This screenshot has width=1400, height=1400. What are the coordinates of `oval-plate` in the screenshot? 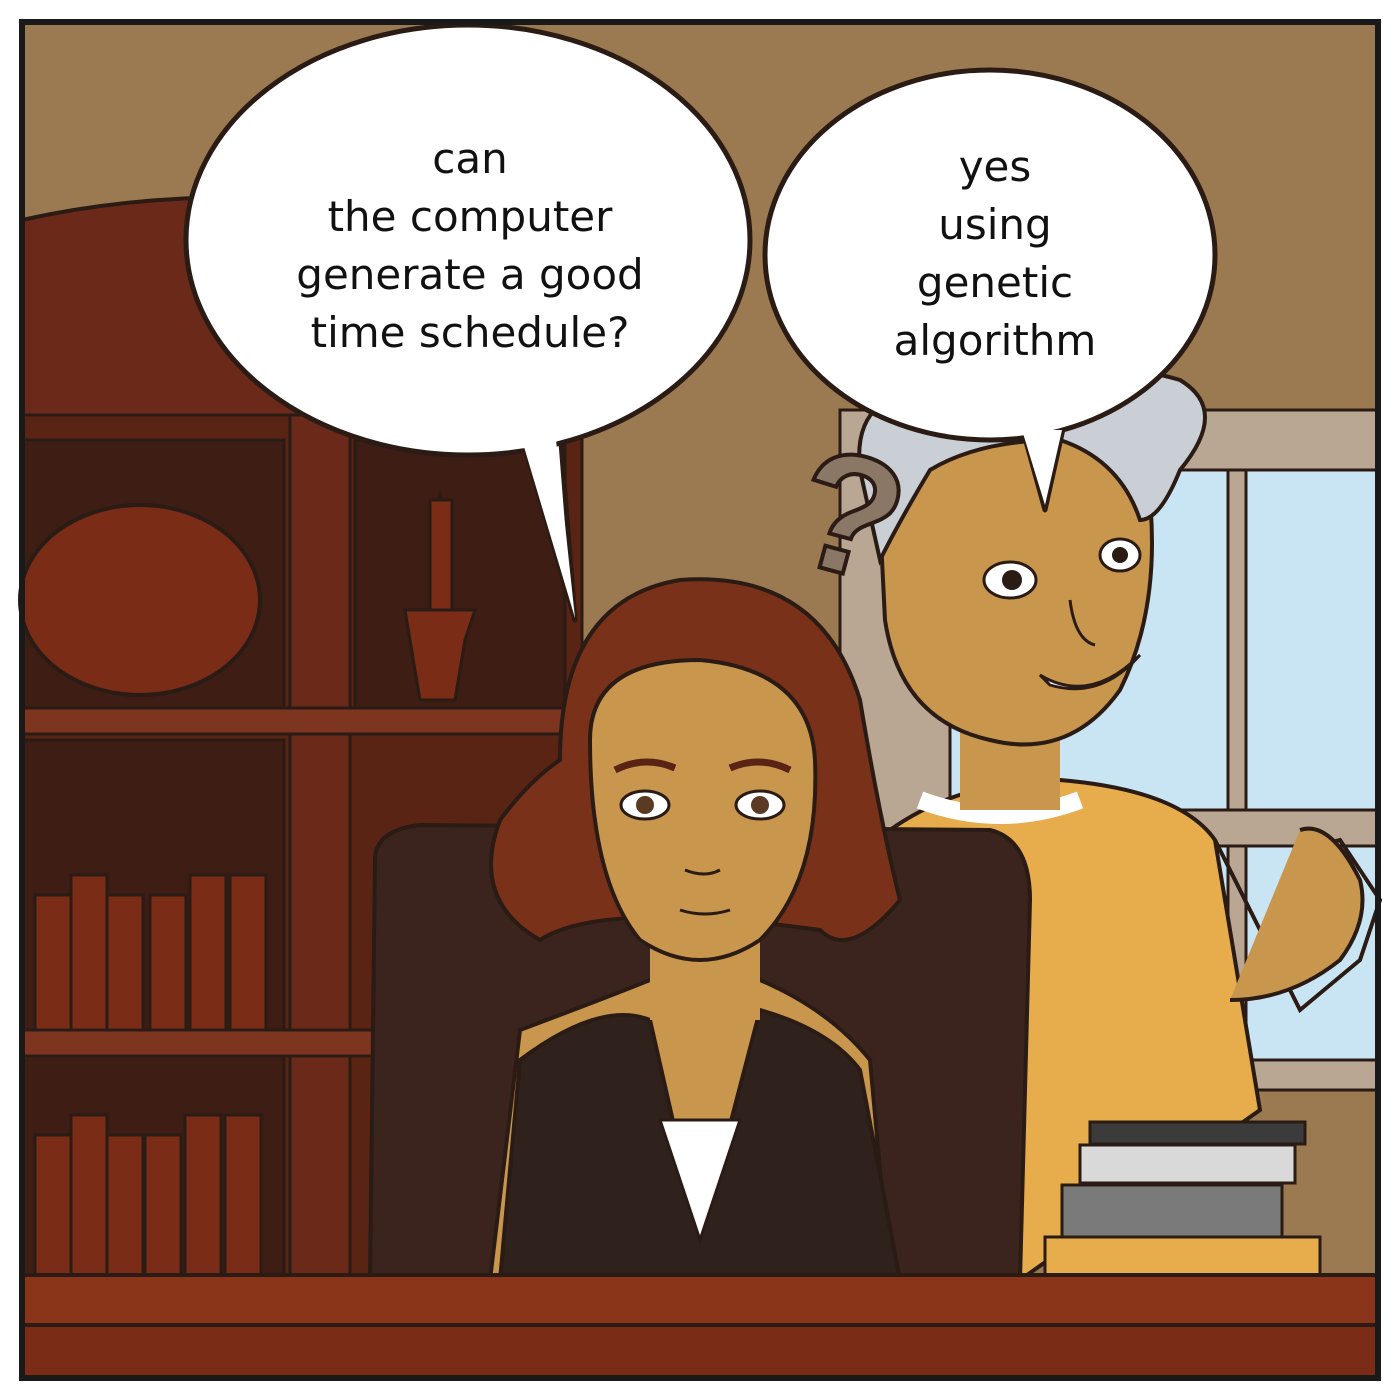 It's located at (140, 600).